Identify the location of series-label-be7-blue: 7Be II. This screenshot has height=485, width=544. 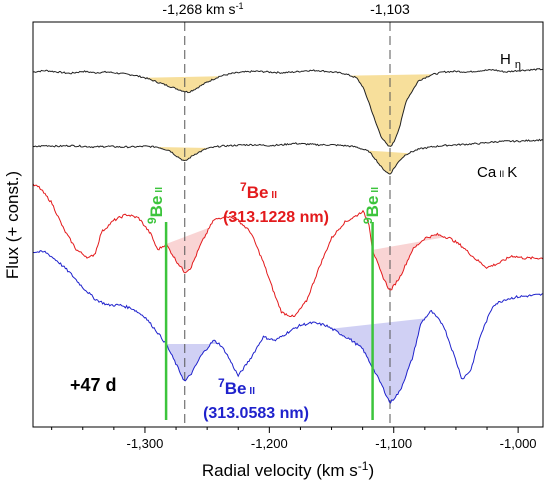
(236, 387).